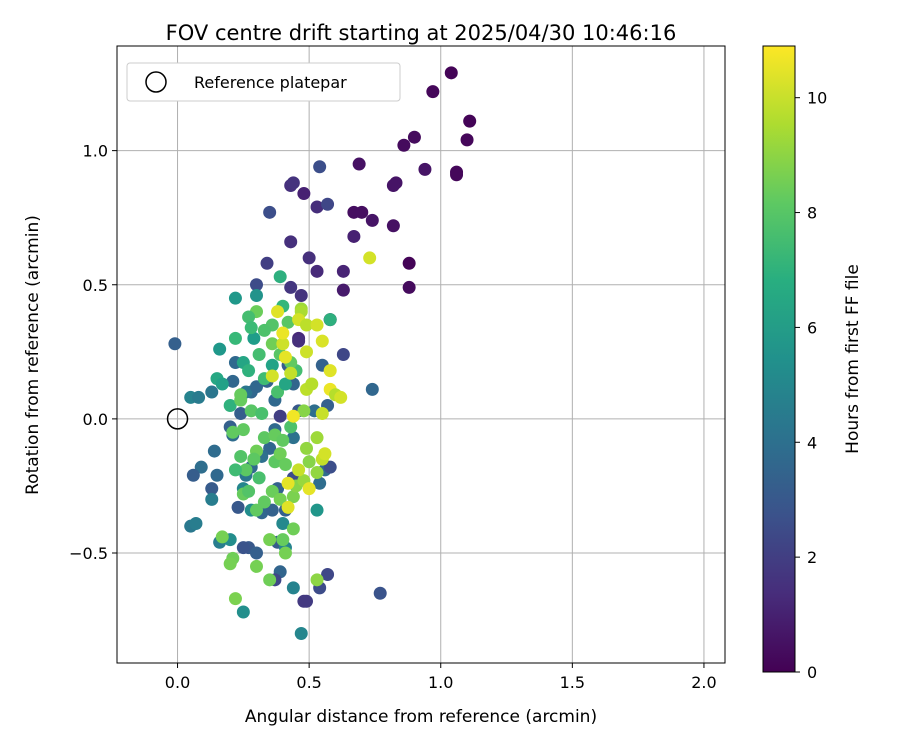 This screenshot has width=900, height=750. What do you see at coordinates (156, 82) in the screenshot?
I see `legend-reference-marker` at bounding box center [156, 82].